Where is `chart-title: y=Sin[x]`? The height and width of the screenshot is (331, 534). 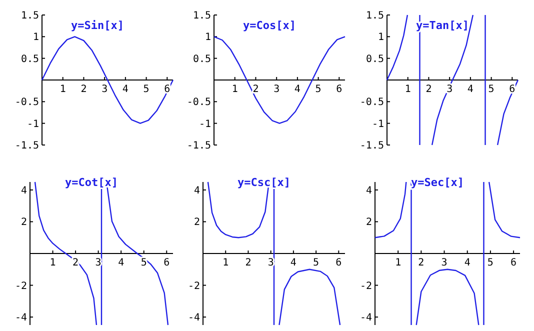 chart-title: y=Sin[x] is located at coordinates (97, 25).